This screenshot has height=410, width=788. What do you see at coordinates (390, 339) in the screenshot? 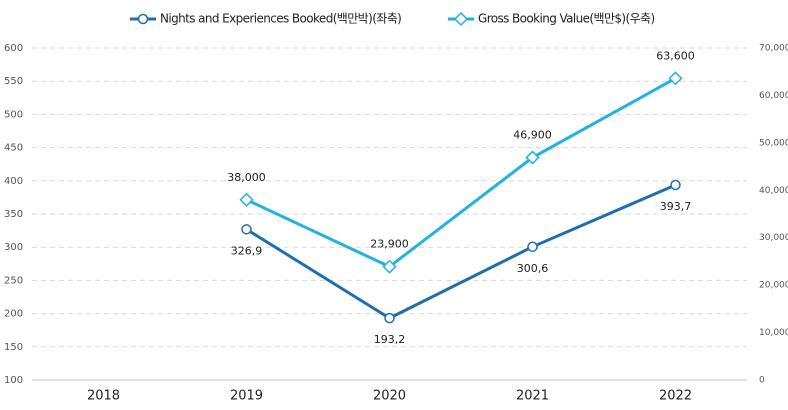
I see `data-label: 193,2` at bounding box center [390, 339].